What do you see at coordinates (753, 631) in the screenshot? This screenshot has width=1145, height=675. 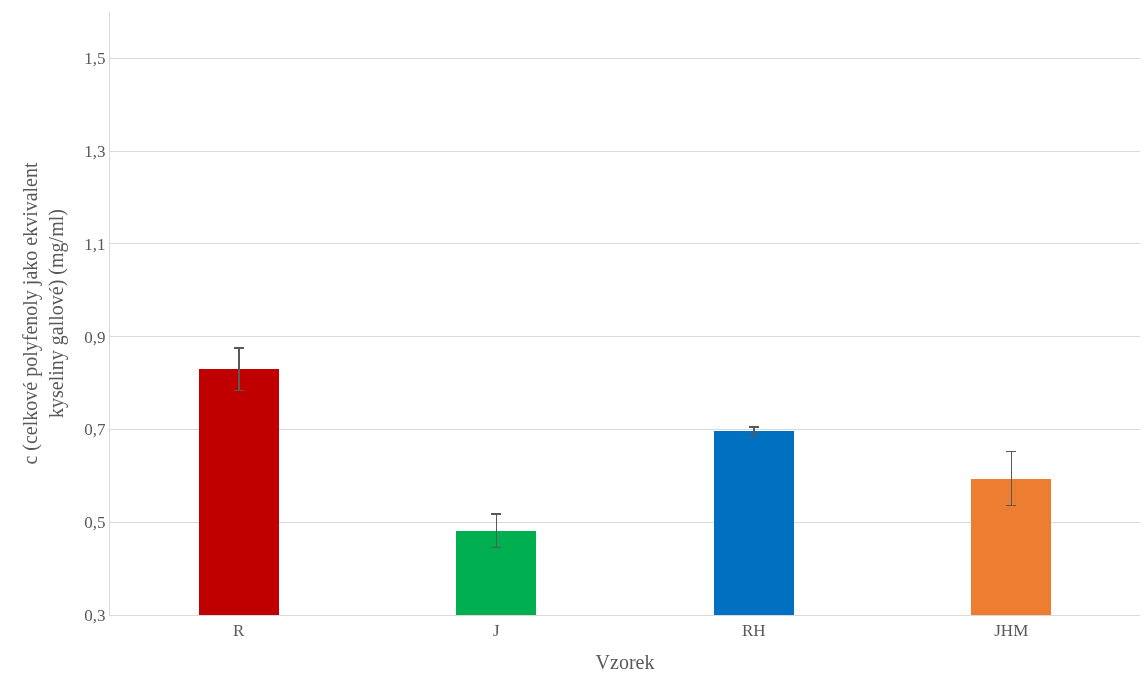 I see `x-tick-label: RH` at bounding box center [753, 631].